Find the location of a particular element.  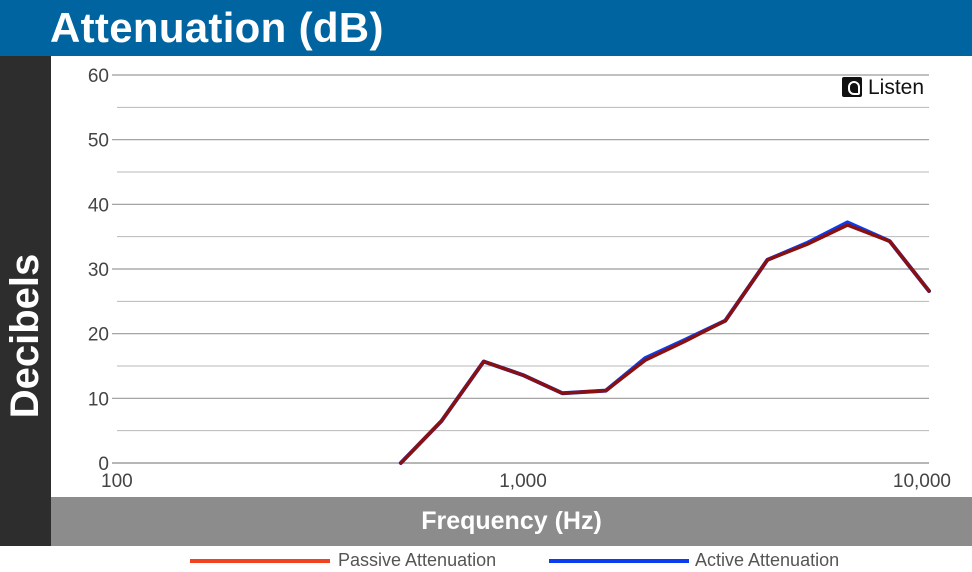

y-tick-label: 50 is located at coordinates (98, 141).